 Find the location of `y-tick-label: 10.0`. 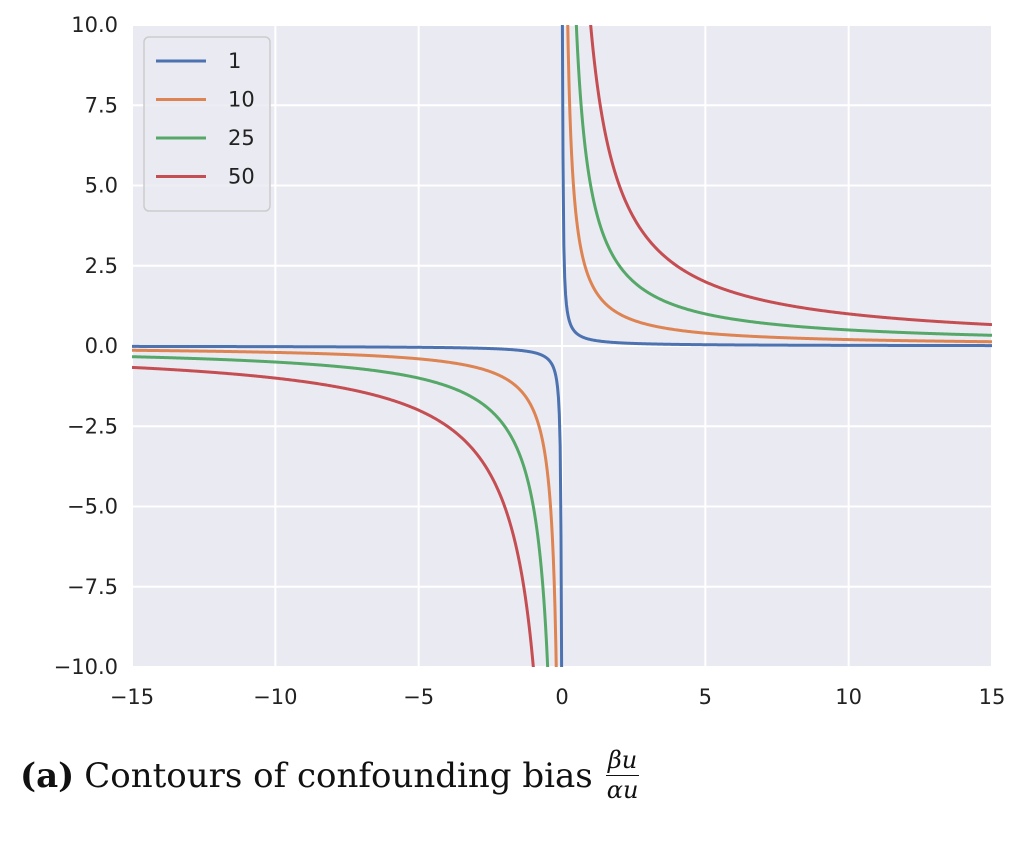

y-tick-label: 10.0 is located at coordinates (94, 25).